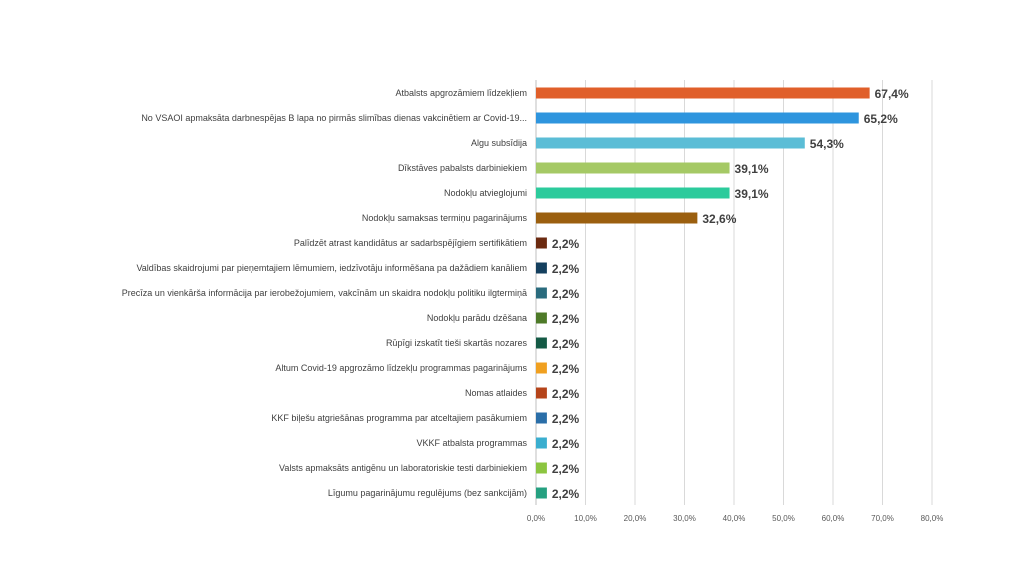 The width and height of the screenshot is (1024, 576). I want to click on category-label: Nodokļu parādu dzēšana, so click(477, 318).